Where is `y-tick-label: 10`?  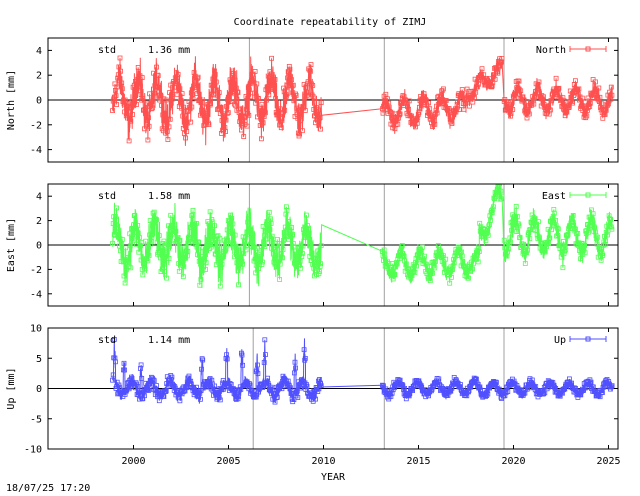 y-tick-label: 10 is located at coordinates (36, 329).